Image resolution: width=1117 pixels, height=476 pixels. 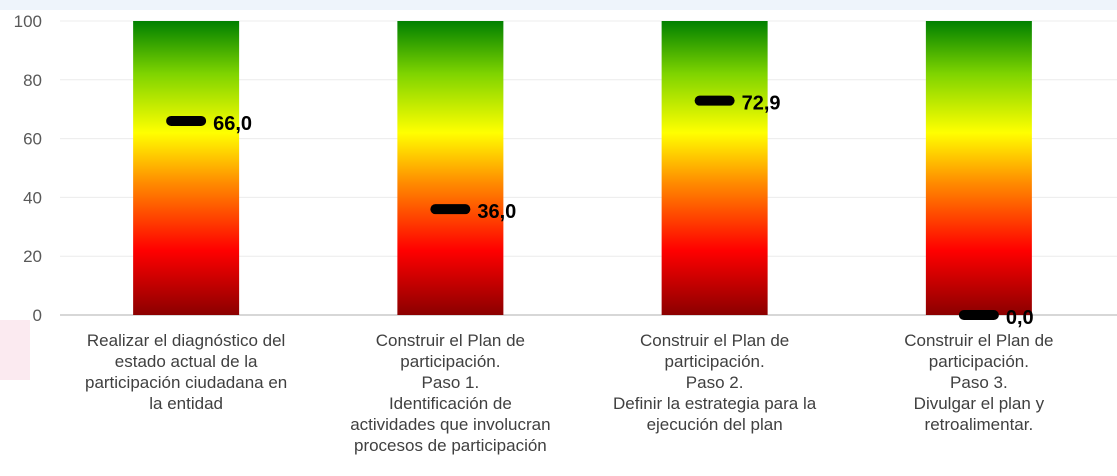 I want to click on data-label: 0,0, so click(x=1020, y=318).